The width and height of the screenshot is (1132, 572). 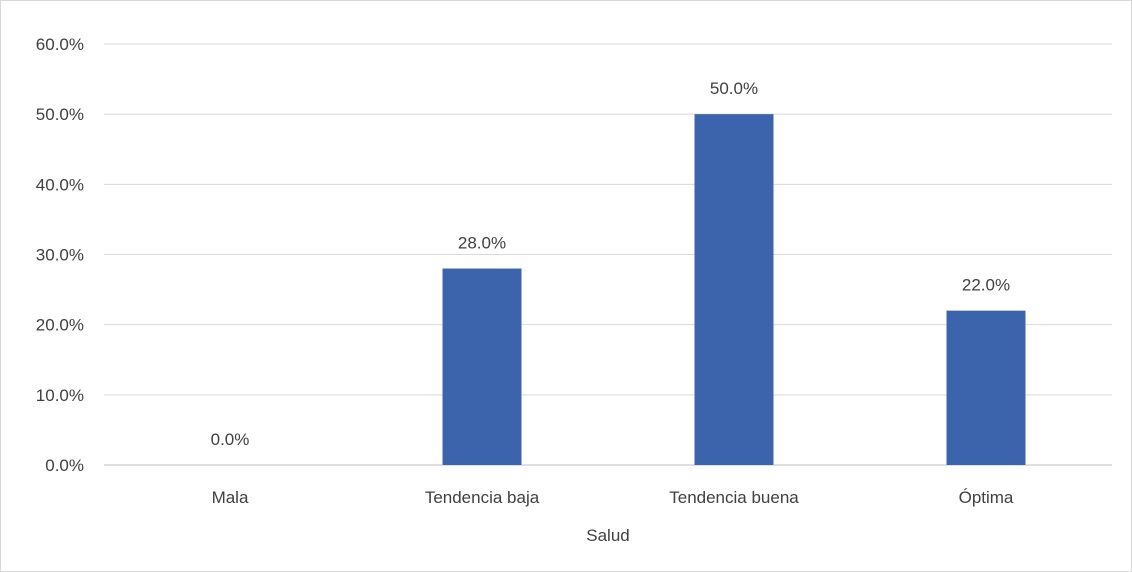 What do you see at coordinates (986, 497) in the screenshot?
I see `x-tick-label: Óptima` at bounding box center [986, 497].